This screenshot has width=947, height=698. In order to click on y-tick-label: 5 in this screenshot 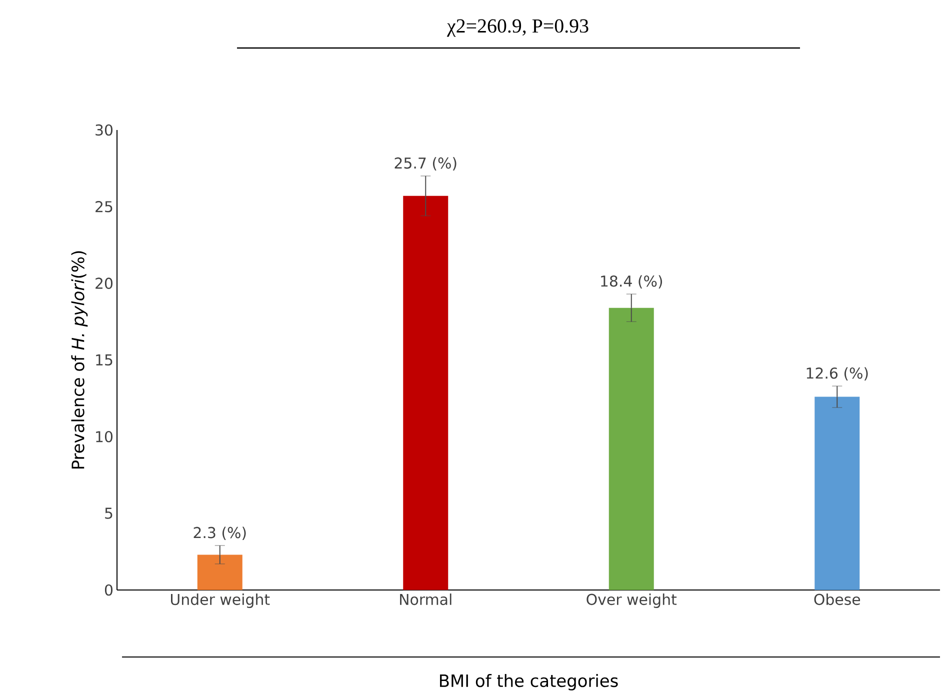, I will do `click(108, 513)`.